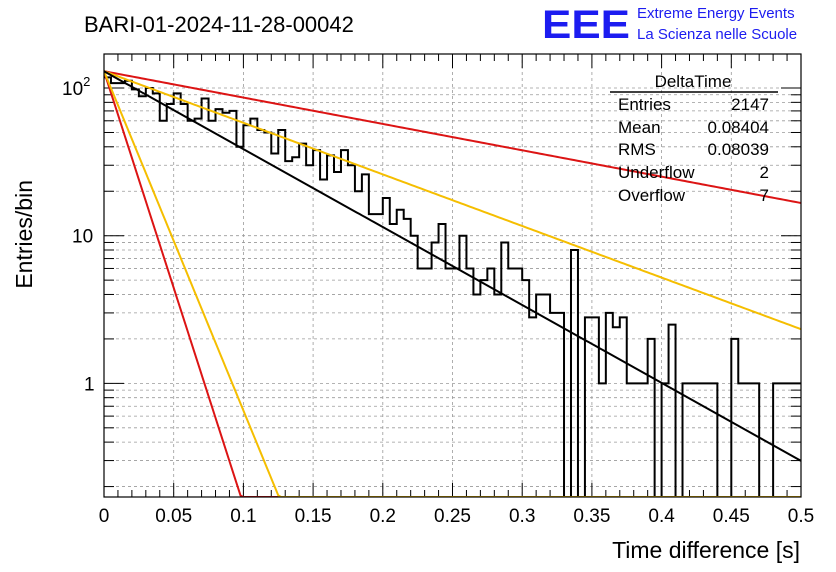 The height and width of the screenshot is (572, 836). I want to click on x-tick-label: 0, so click(104, 516).